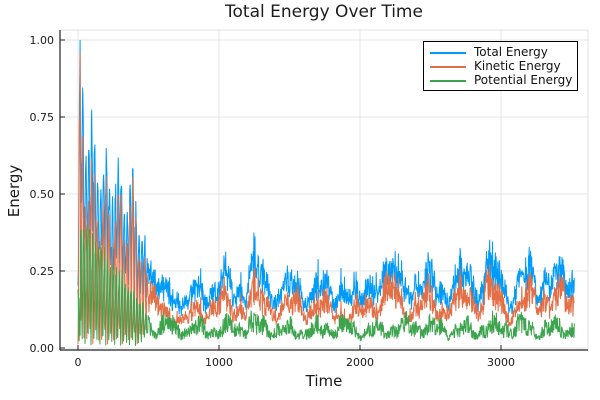 This screenshot has height=400, width=600. Describe the element at coordinates (501, 362) in the screenshot. I see `x-tick-label: 3000` at that location.